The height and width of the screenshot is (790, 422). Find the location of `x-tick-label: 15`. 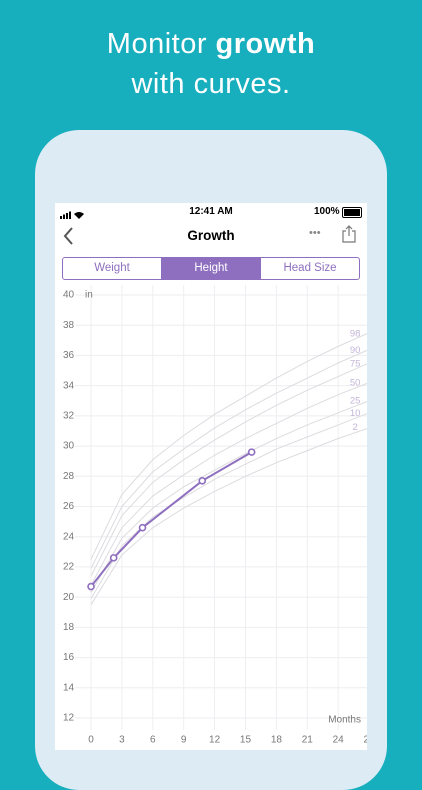

x-tick-label: 15 is located at coordinates (246, 740).